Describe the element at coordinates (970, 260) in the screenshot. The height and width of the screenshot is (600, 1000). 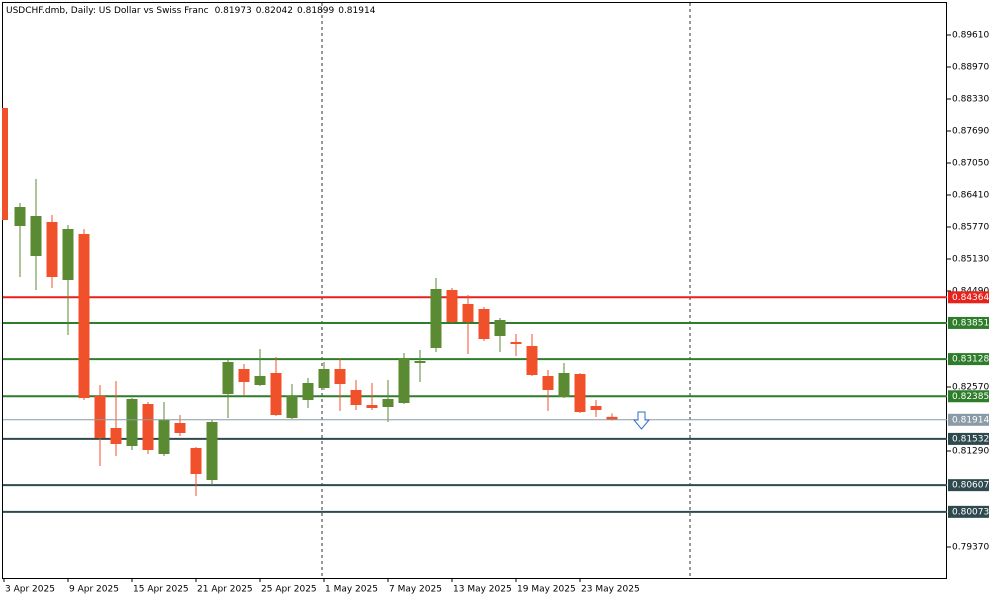
I see `y-tick-label: 0.85130` at that location.